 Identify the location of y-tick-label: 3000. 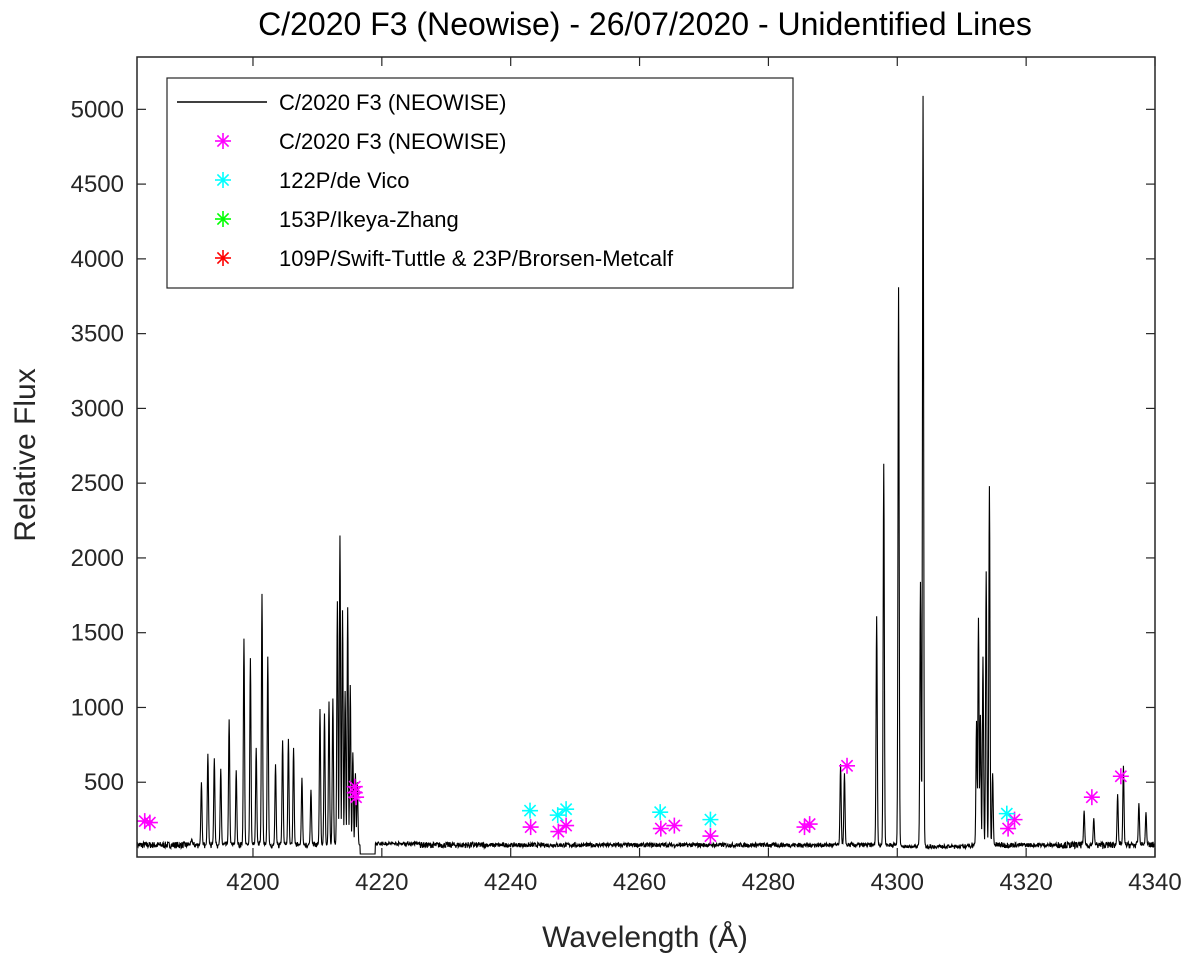
(97, 408).